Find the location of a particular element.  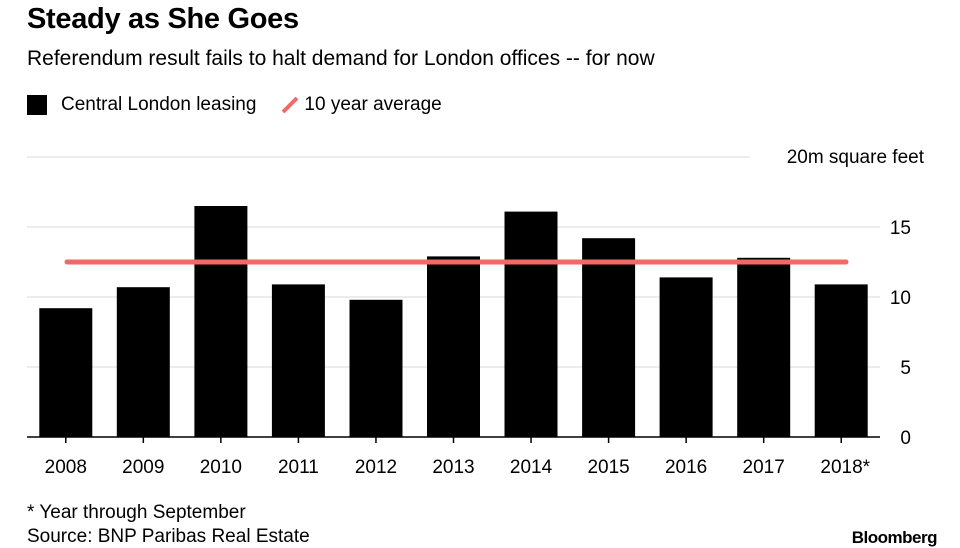

legend: Central London leasing 10 year average is located at coordinates (246, 105).